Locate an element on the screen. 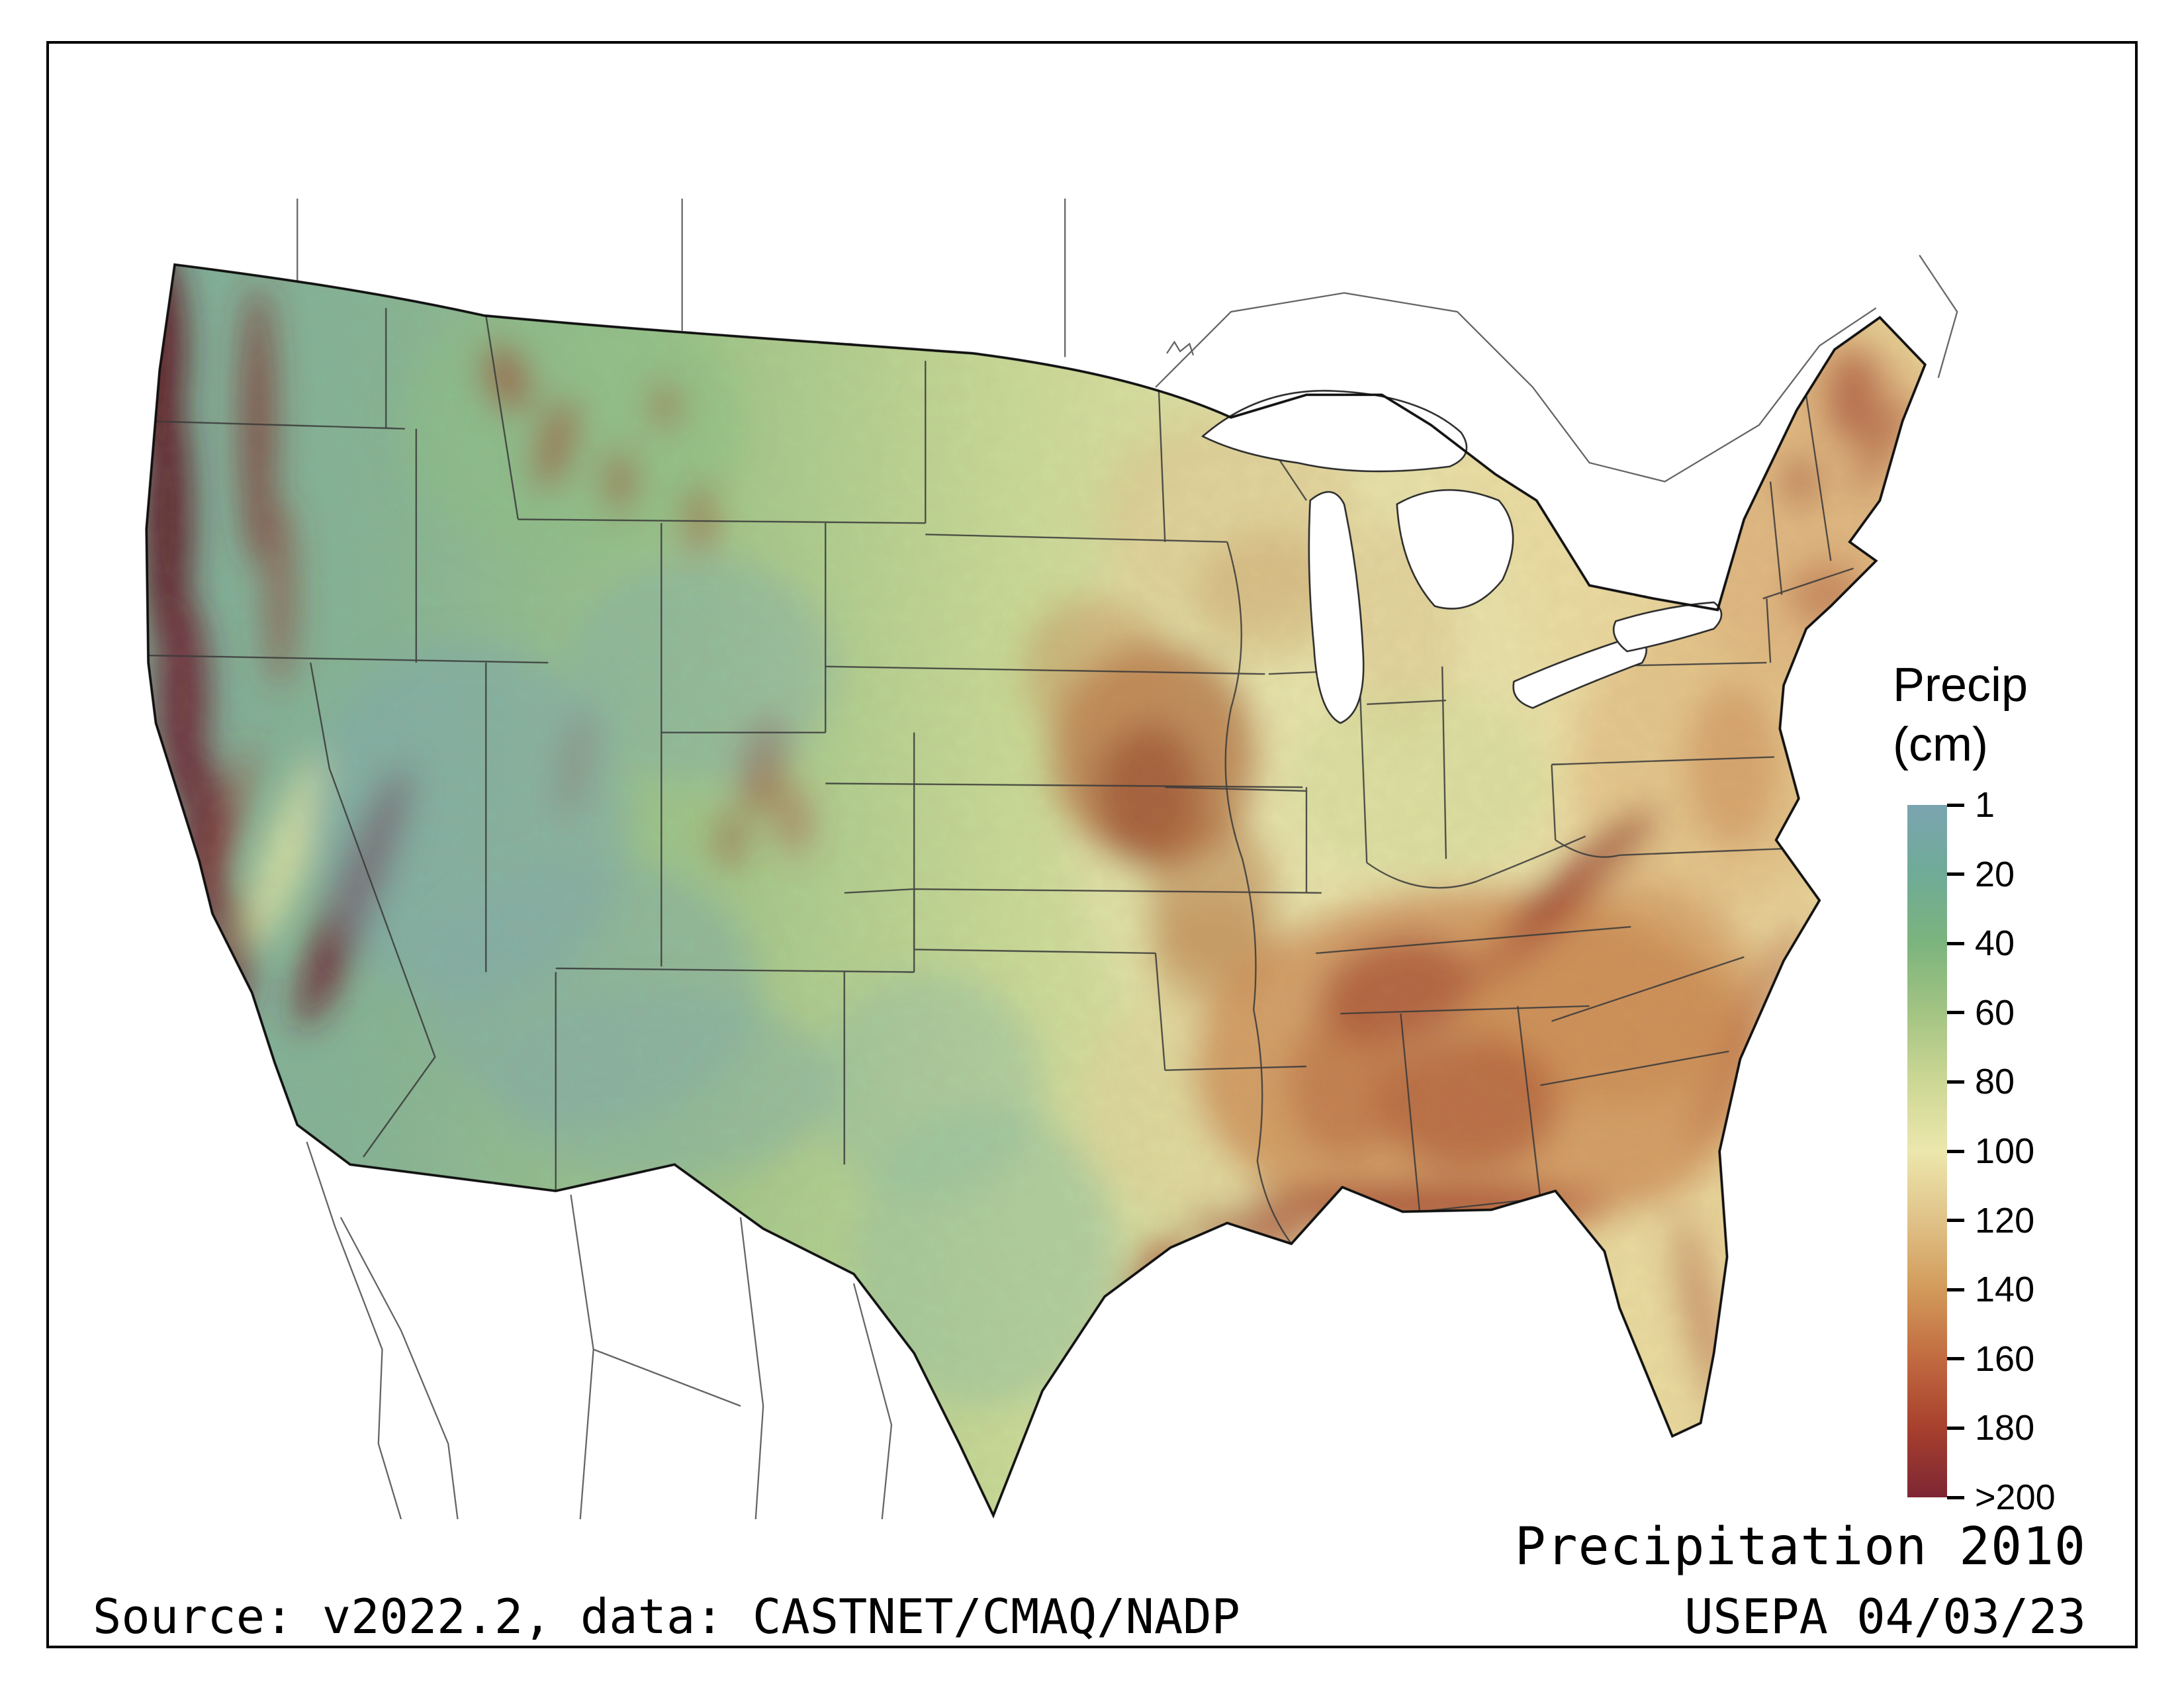 This screenshot has height=1688, width=2184. legend-tick-label: 80 is located at coordinates (1995, 1082).